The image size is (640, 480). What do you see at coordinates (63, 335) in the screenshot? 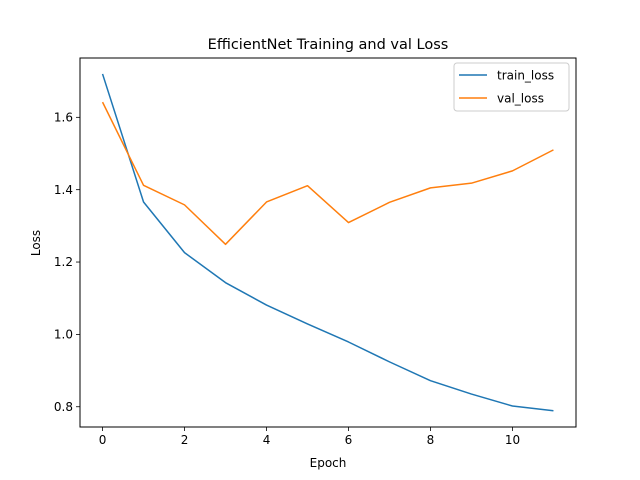
I see `y-tick-label: 1.0` at bounding box center [63, 335].